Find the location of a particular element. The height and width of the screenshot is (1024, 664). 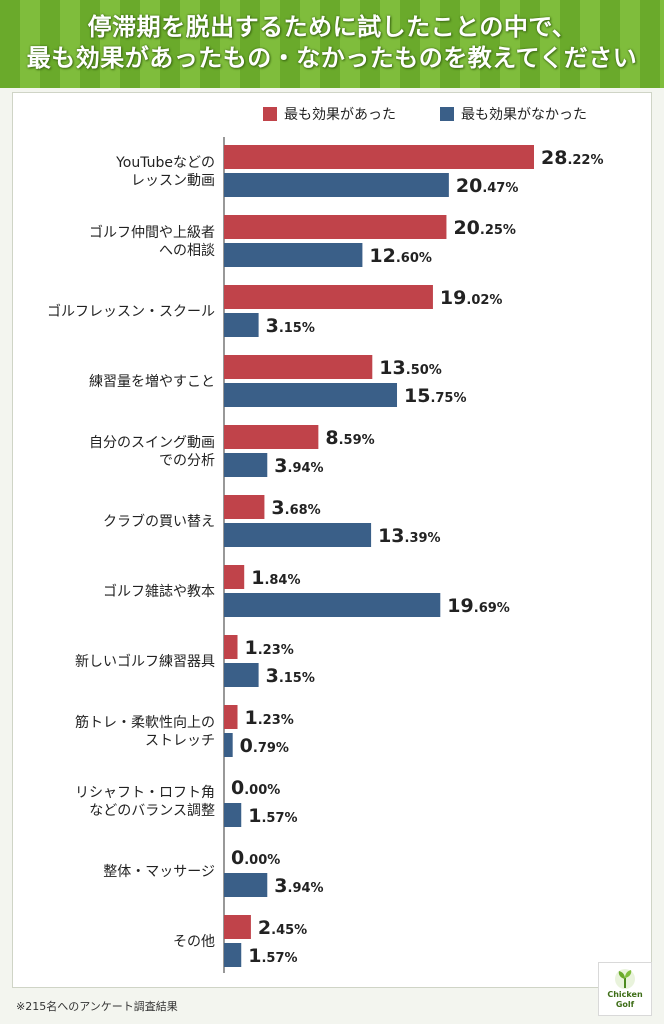

data-label: 28.22% is located at coordinates (572, 158).